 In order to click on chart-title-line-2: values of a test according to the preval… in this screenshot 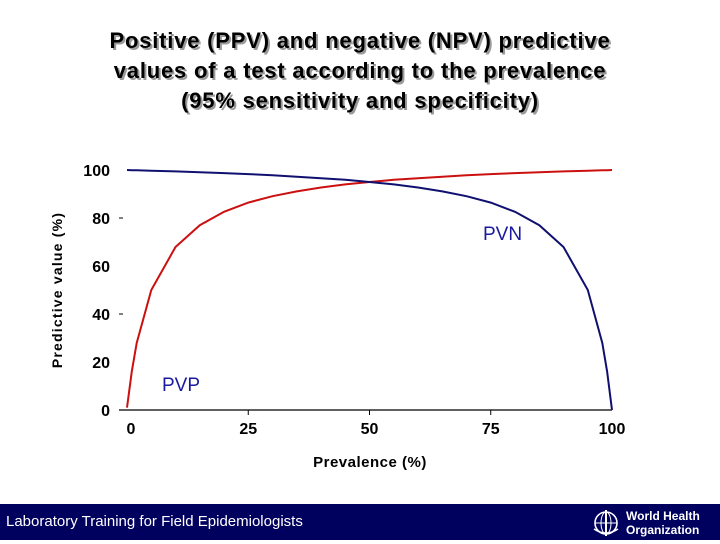, I will do `click(360, 70)`.